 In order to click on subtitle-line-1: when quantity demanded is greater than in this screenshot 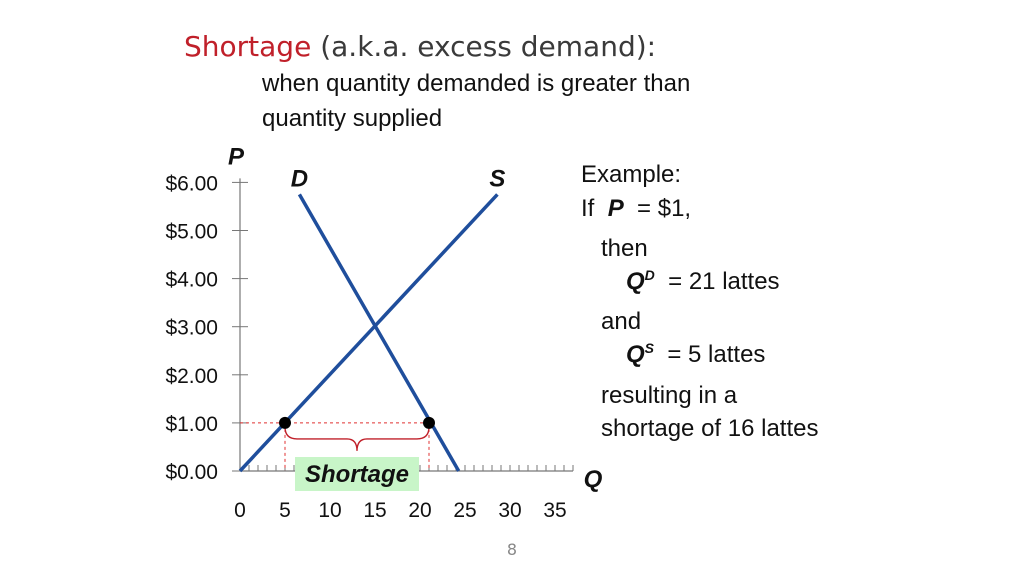, I will do `click(476, 83)`.